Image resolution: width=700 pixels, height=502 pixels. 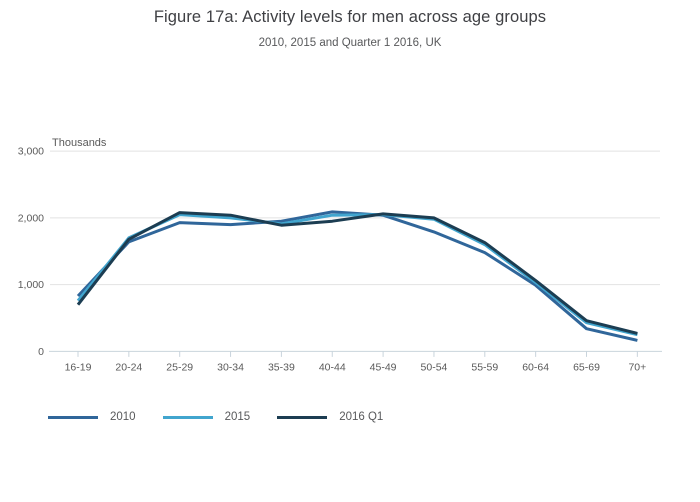 I want to click on x-axis-tick-label: 70+, so click(x=637, y=367).